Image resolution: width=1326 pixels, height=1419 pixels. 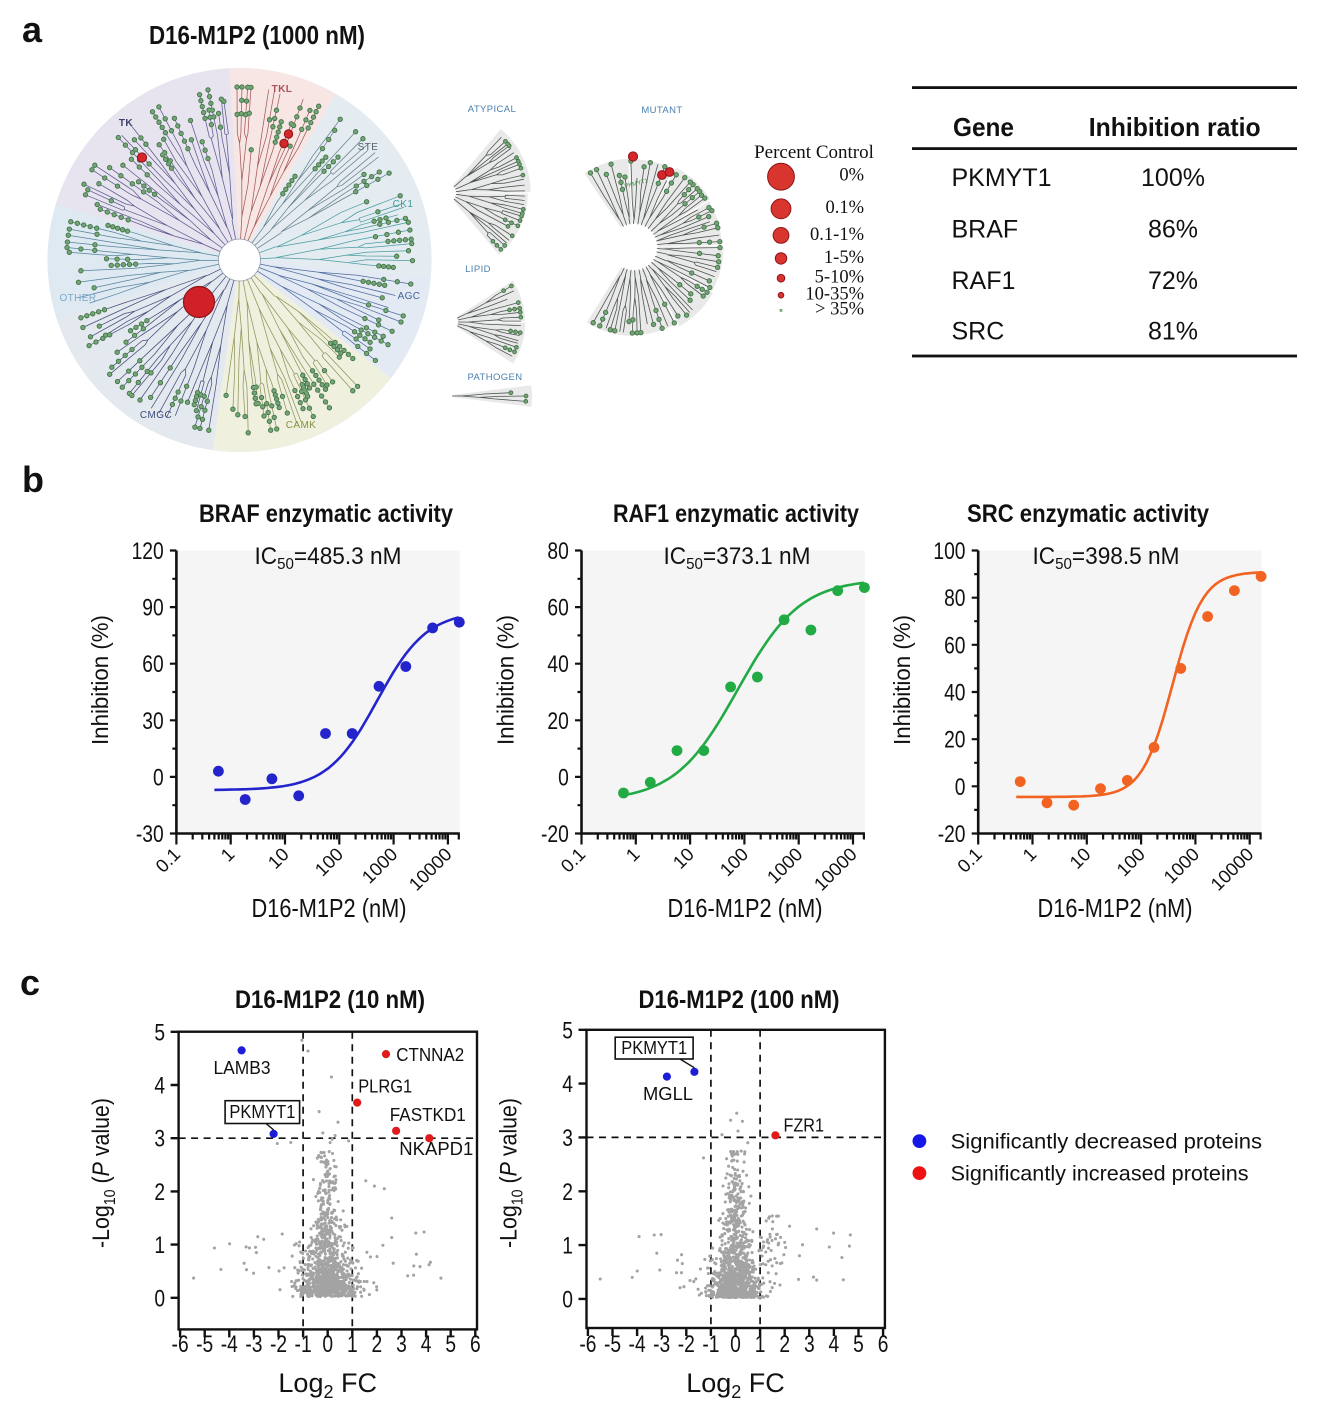 What do you see at coordinates (327, 1385) in the screenshot?
I see `svg-text: Log2 FC` at bounding box center [327, 1385].